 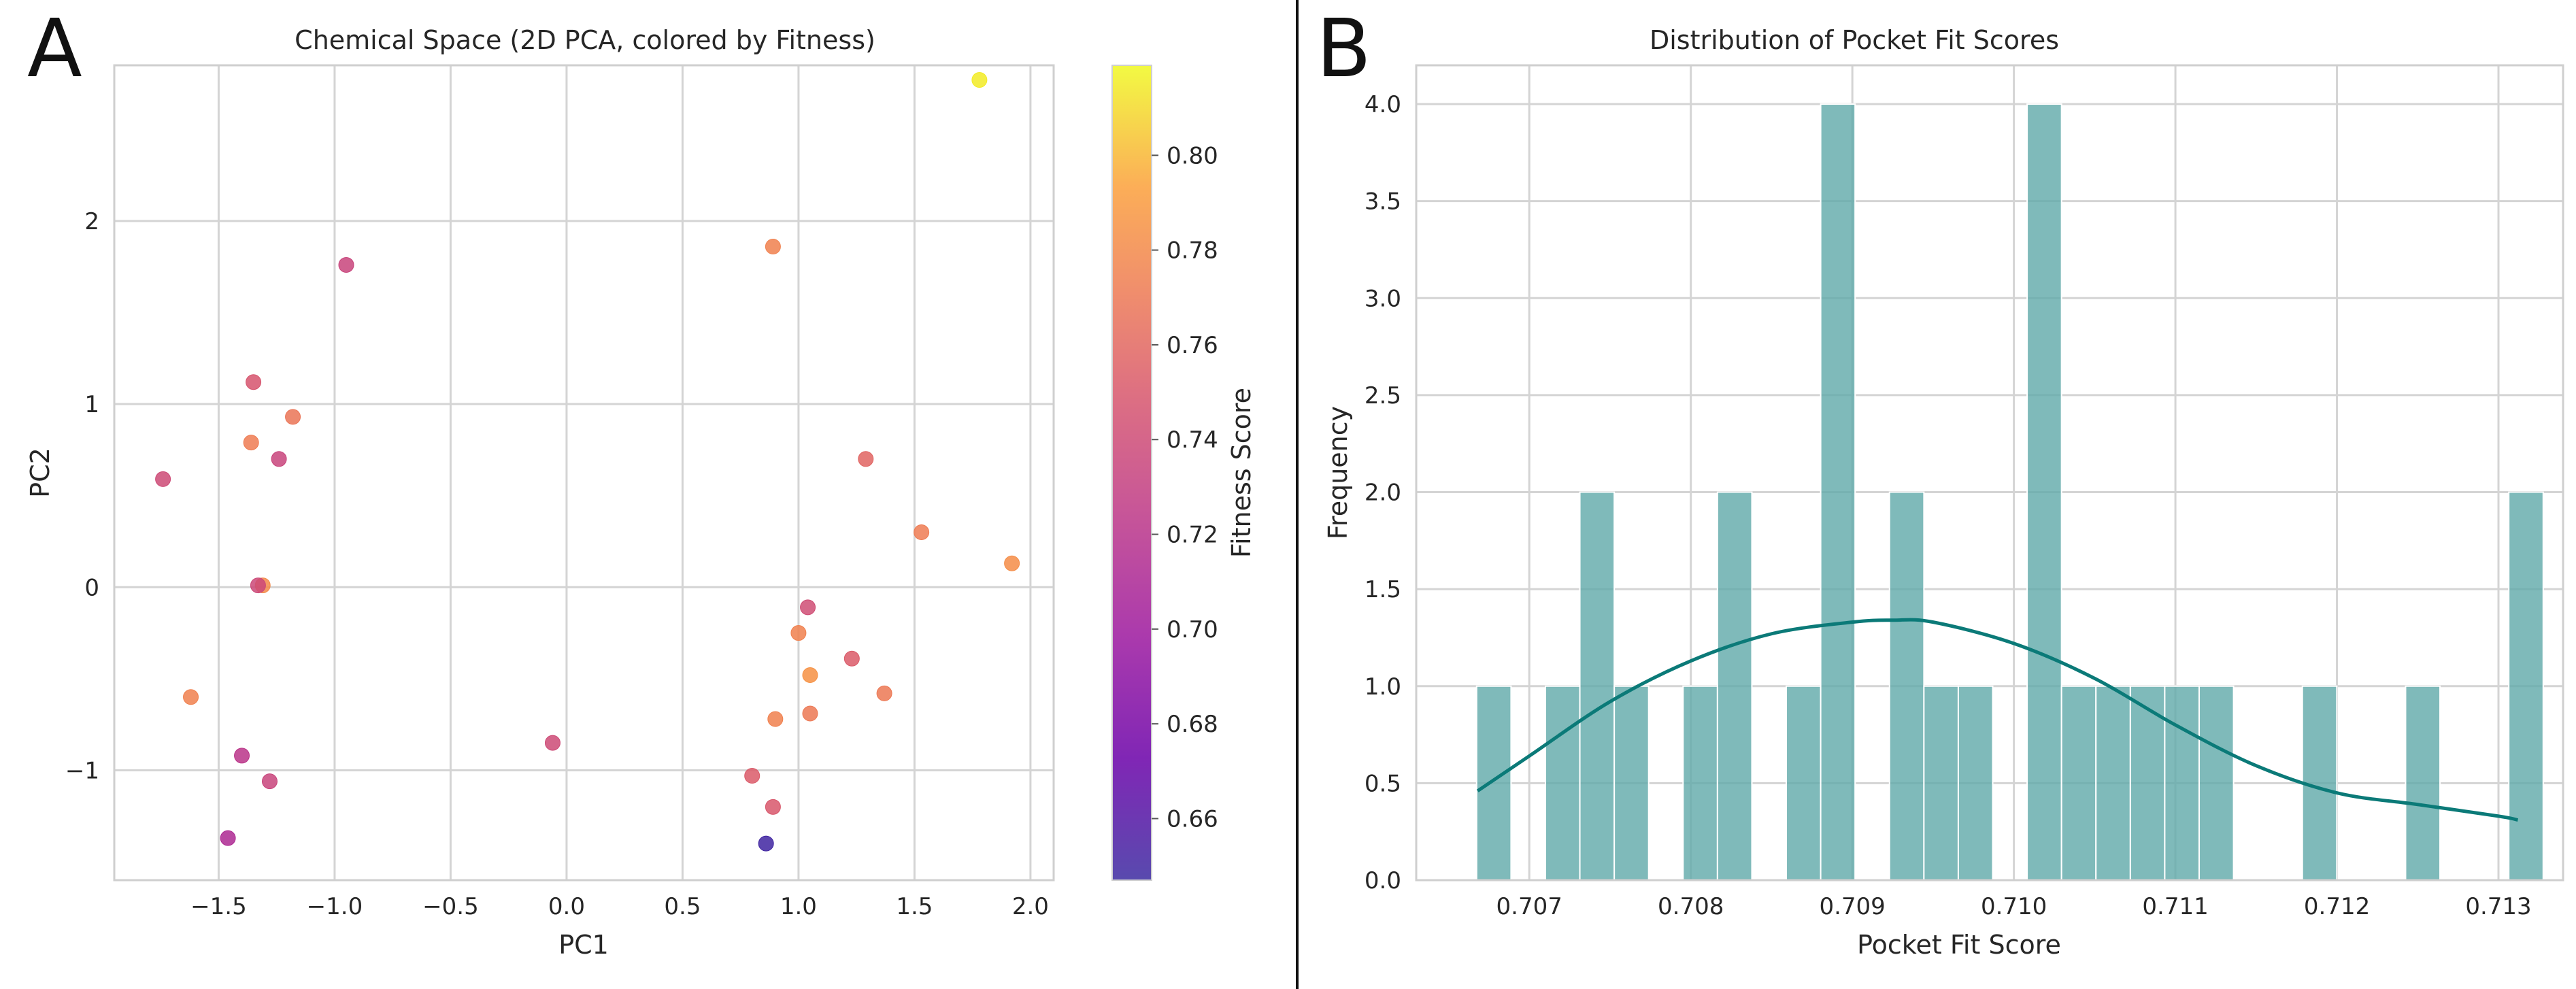 What do you see at coordinates (1997, 720) in the screenshot?
I see `kde-curve` at bounding box center [1997, 720].